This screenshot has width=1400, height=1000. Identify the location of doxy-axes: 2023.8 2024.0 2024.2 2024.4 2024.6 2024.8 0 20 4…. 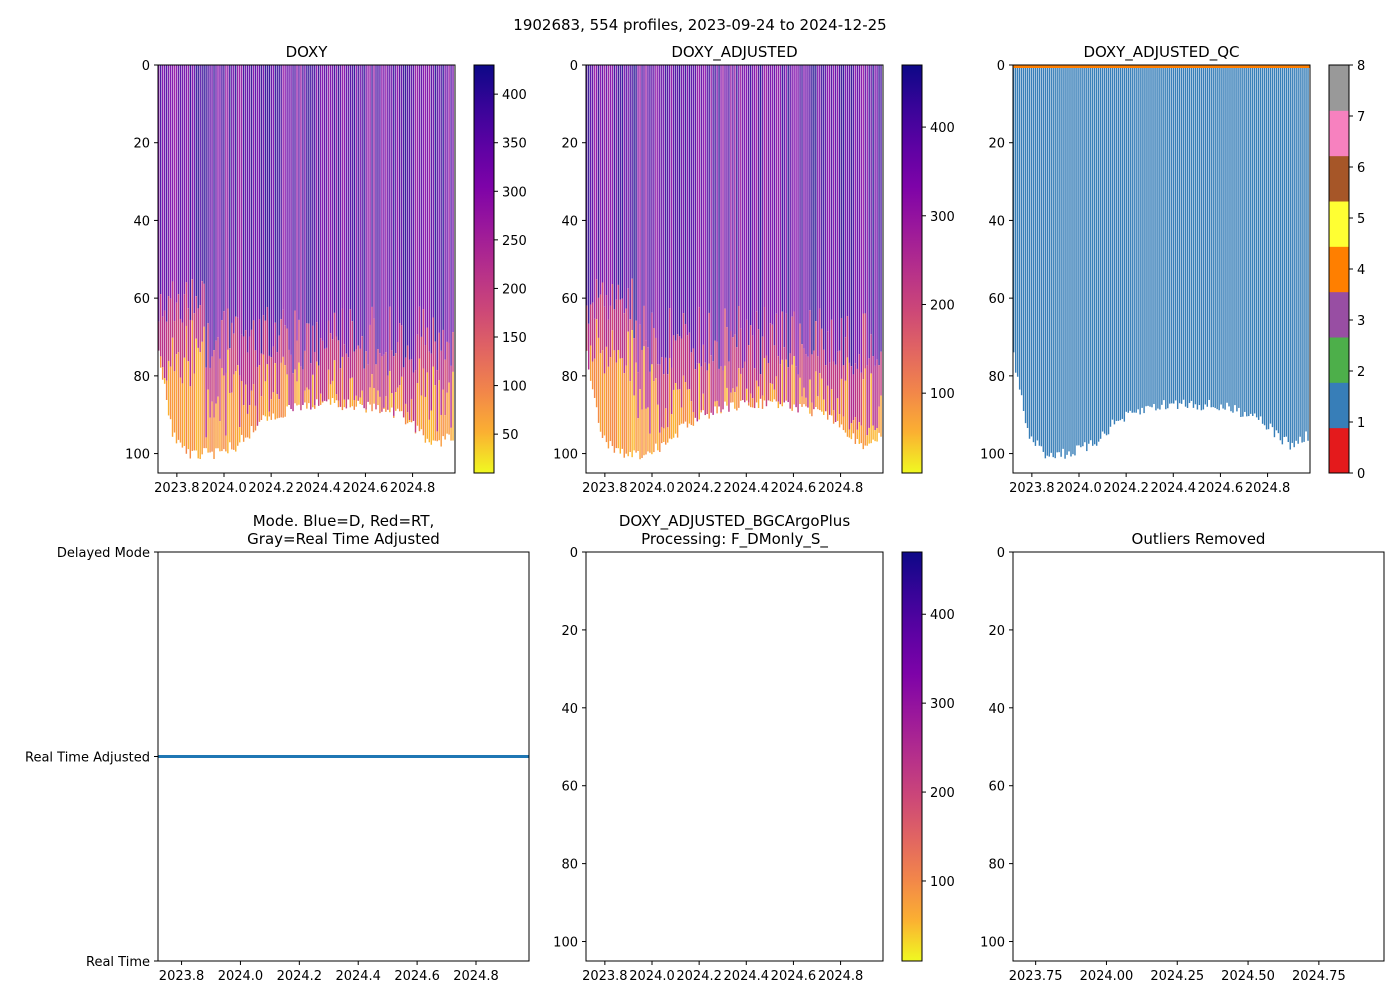
(280, 277).